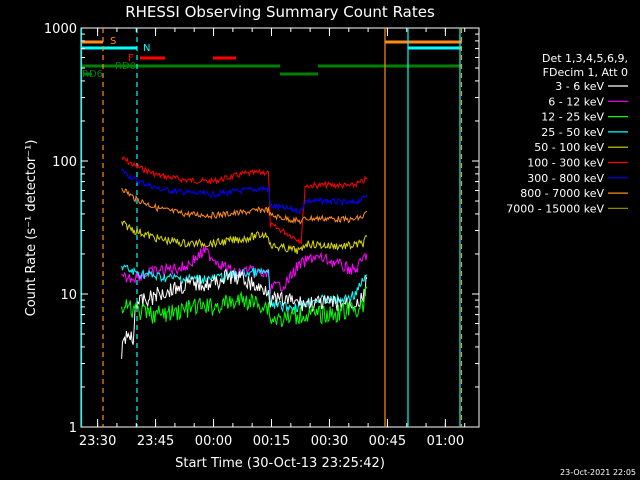  What do you see at coordinates (565, 178) in the screenshot?
I see `legend-entry-label: 300 - 800 keV` at bounding box center [565, 178].